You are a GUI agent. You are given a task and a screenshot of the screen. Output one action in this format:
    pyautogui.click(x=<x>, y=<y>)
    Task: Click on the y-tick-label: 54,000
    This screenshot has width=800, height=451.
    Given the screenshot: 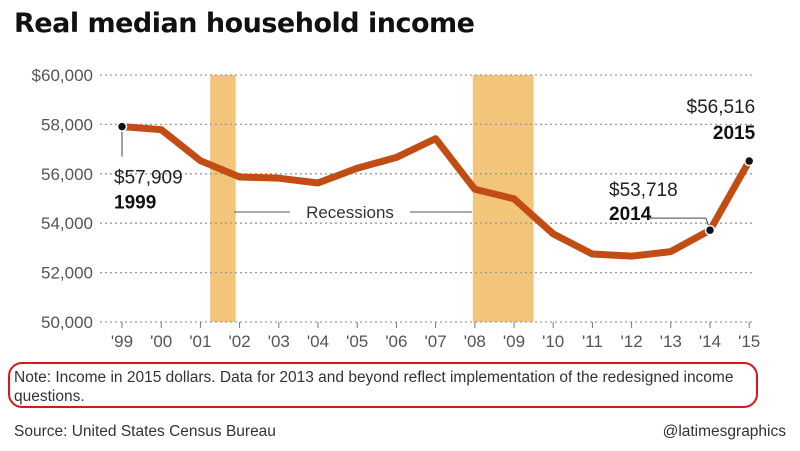 What is the action you would take?
    pyautogui.click(x=67, y=223)
    